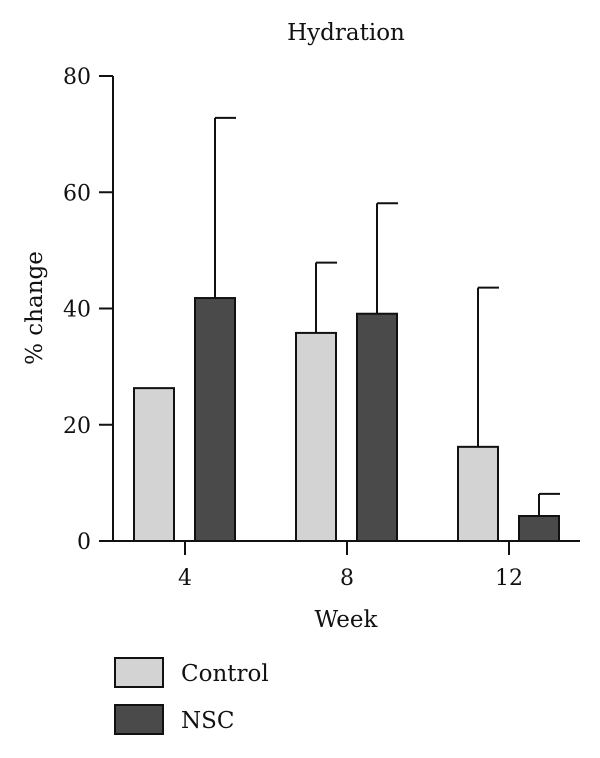  I want to click on y-tick-label: 0, so click(84, 542).